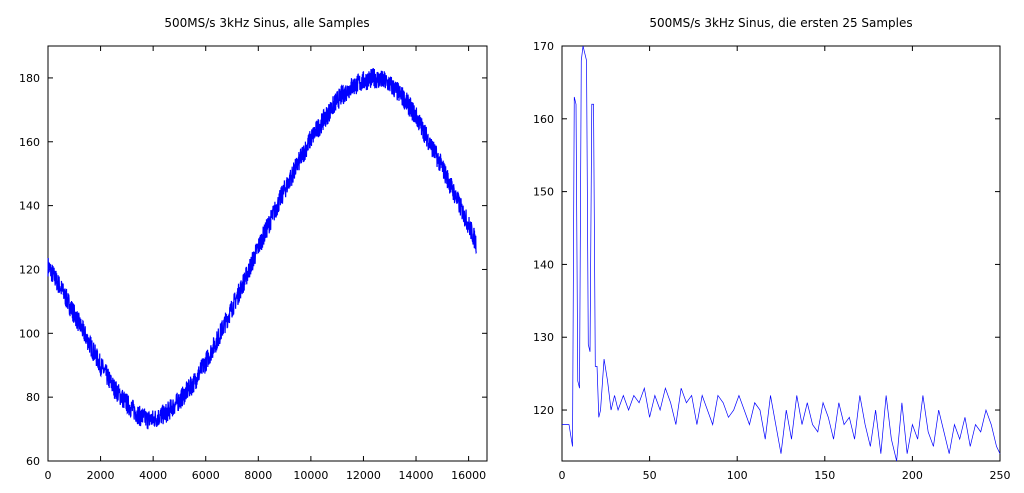 The image size is (1024, 493). What do you see at coordinates (206, 475) in the screenshot?
I see `x-tick-label: 6000` at bounding box center [206, 475].